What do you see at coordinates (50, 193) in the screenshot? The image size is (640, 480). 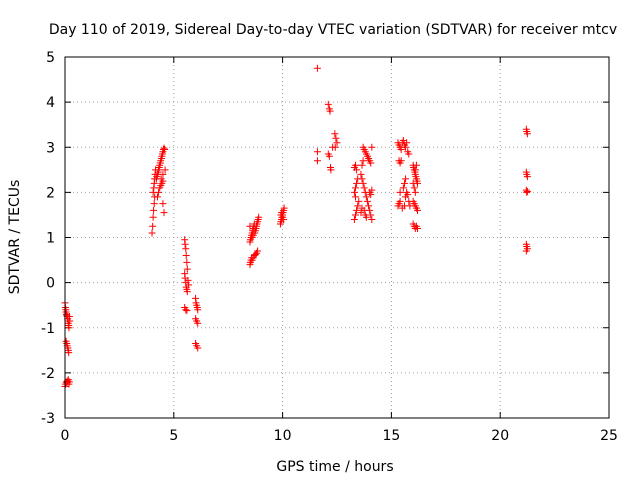 I see `y-tick-label: 2` at bounding box center [50, 193].